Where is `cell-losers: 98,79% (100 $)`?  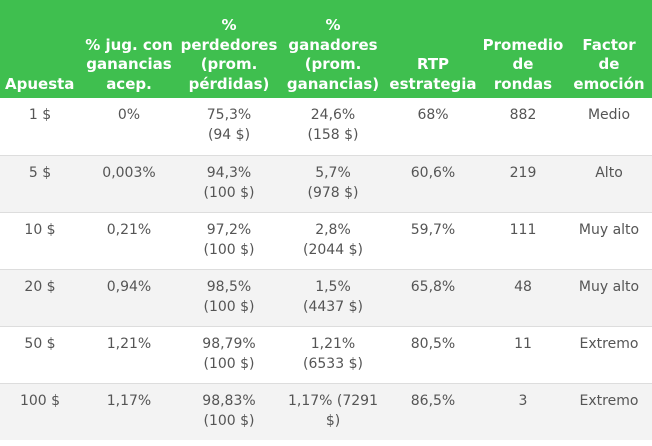 cell-losers: 98,79% (100 $) is located at coordinates (229, 355).